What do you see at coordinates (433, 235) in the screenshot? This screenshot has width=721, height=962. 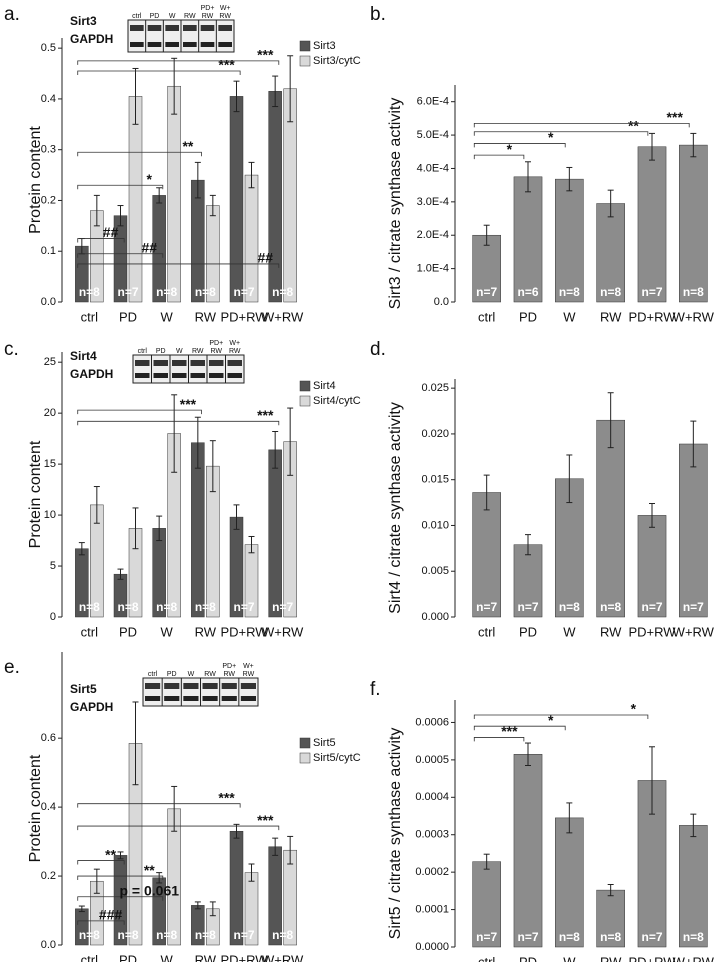 I see `y-tick-label: 2.0E-4` at bounding box center [433, 235].